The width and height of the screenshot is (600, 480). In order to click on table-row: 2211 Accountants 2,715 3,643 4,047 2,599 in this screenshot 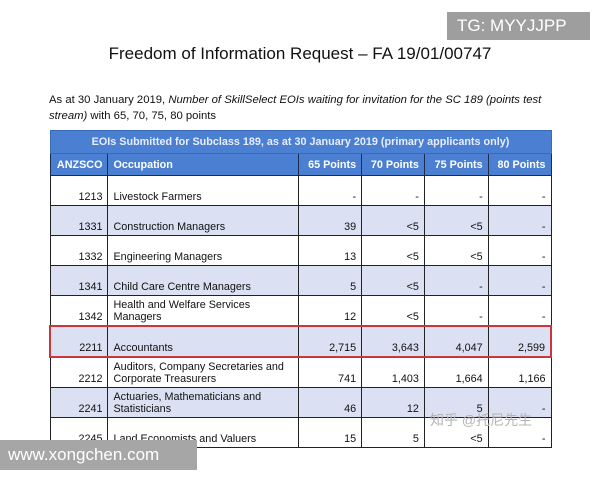, I will do `click(300, 341)`.